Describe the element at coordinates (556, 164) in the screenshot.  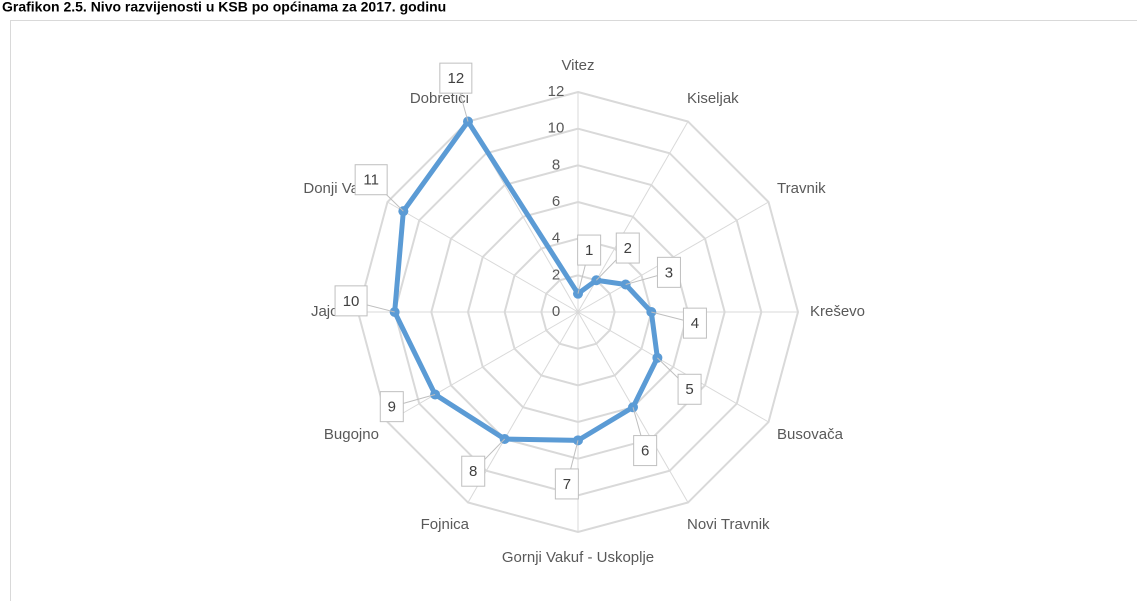
I see `tick-label: 8` at that location.